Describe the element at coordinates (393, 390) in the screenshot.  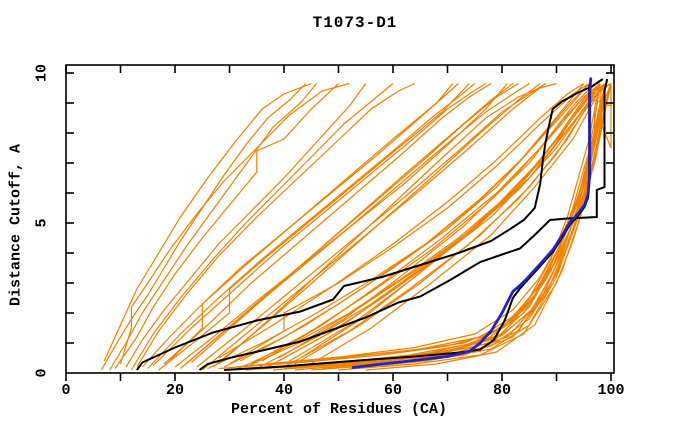
I see `x-tick-label-60: 60` at that location.